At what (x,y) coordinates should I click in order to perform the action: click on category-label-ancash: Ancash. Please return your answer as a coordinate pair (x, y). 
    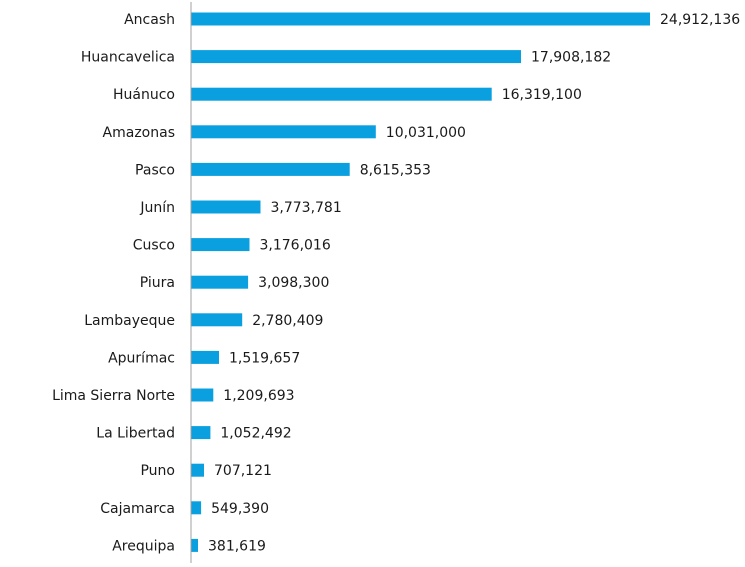
    Looking at the image, I should click on (149, 20).